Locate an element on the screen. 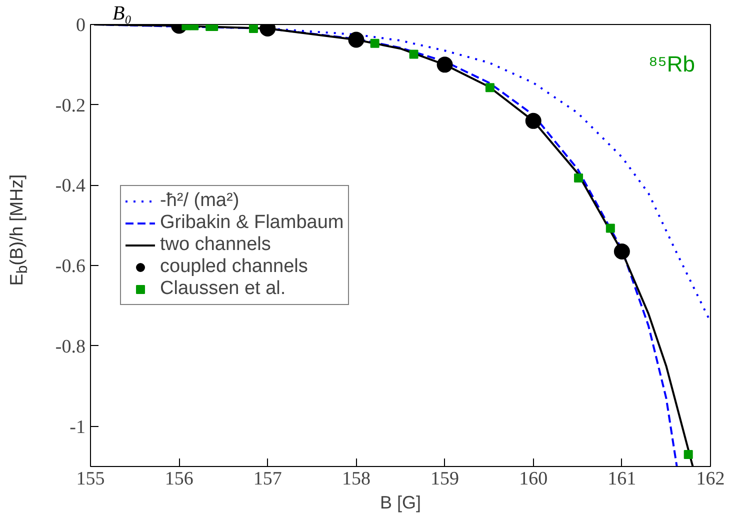 The image size is (729, 518). x-tick-label: 156 is located at coordinates (179, 479).